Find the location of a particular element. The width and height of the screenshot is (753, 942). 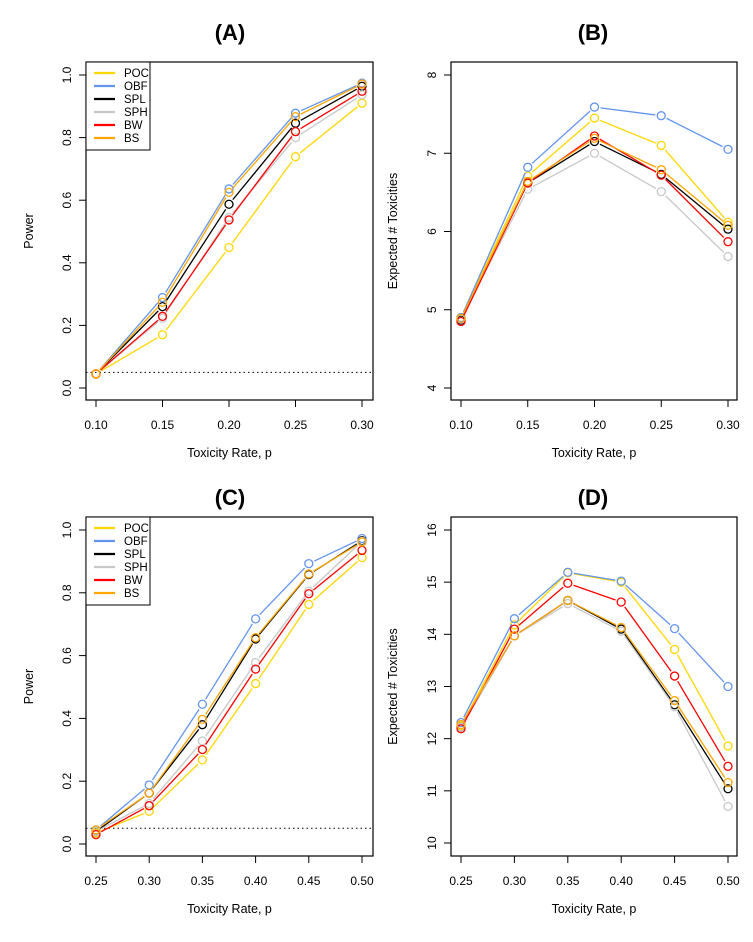

y-tick-label: 13 is located at coordinates (432, 687).